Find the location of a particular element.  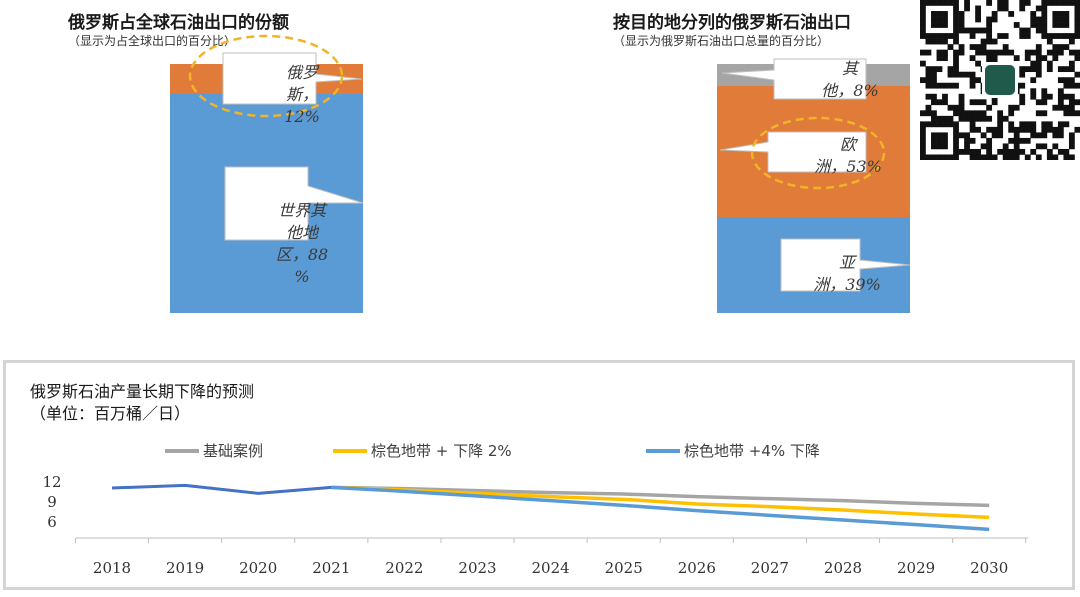

legend-swatch-base-case is located at coordinates (182, 450).